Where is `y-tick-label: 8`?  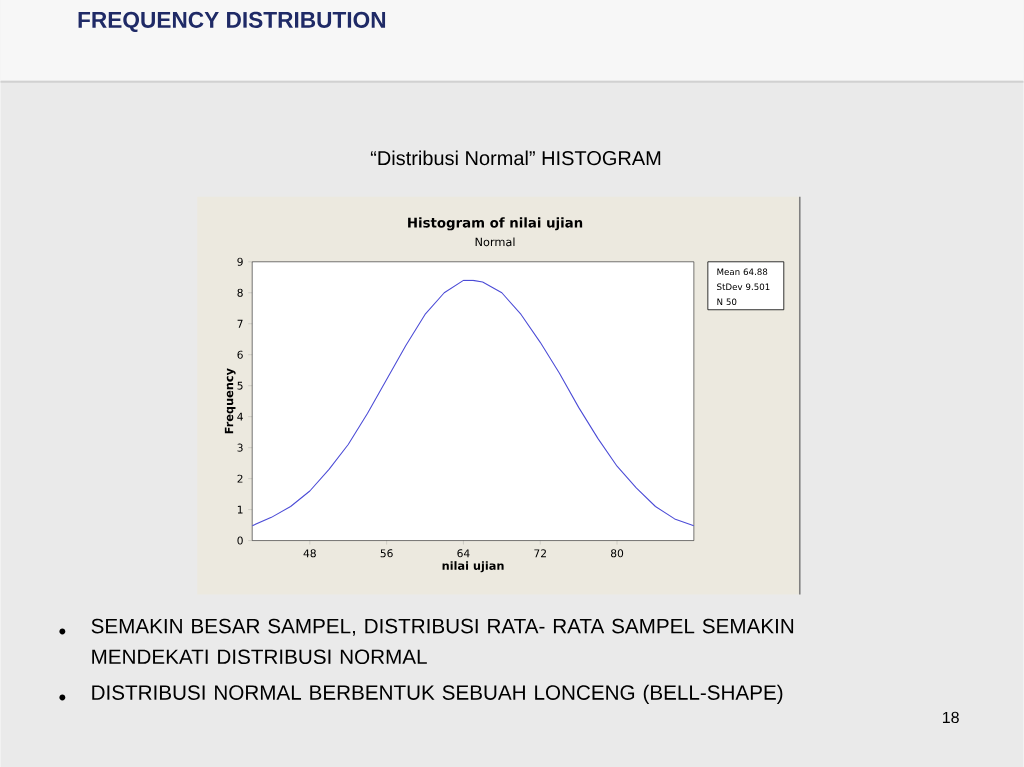 y-tick-label: 8 is located at coordinates (240, 292).